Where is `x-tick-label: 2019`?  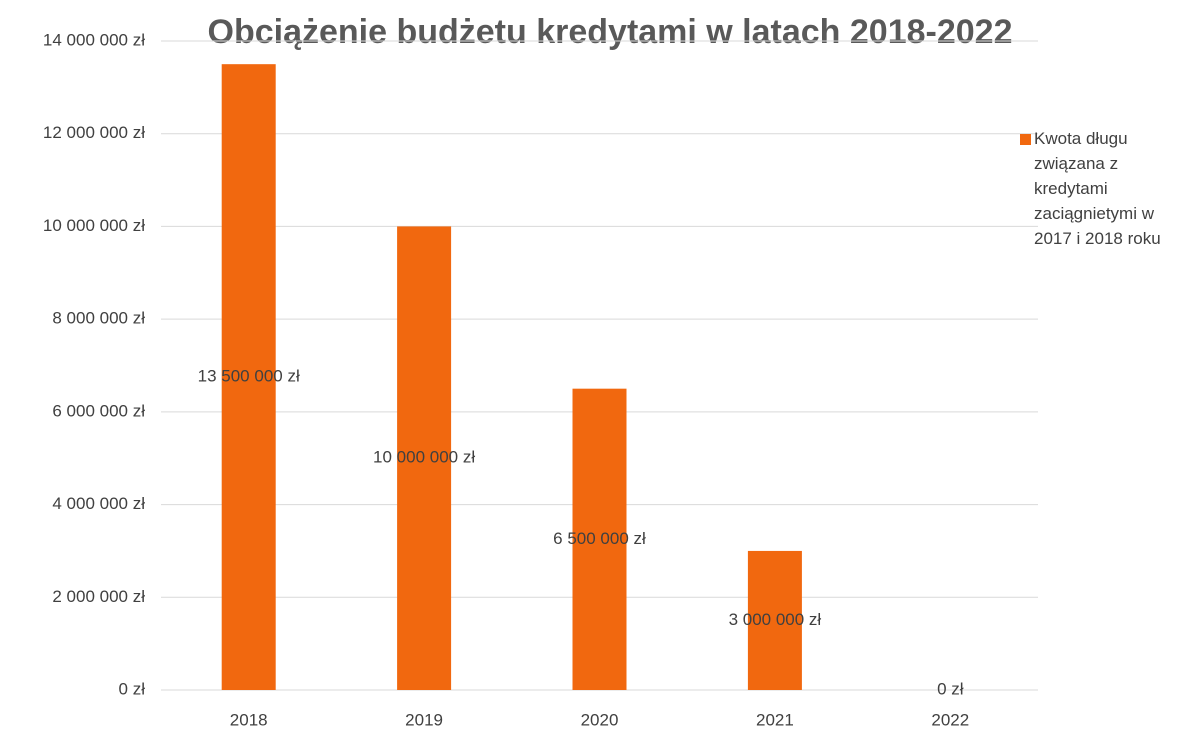
x-tick-label: 2019 is located at coordinates (424, 719).